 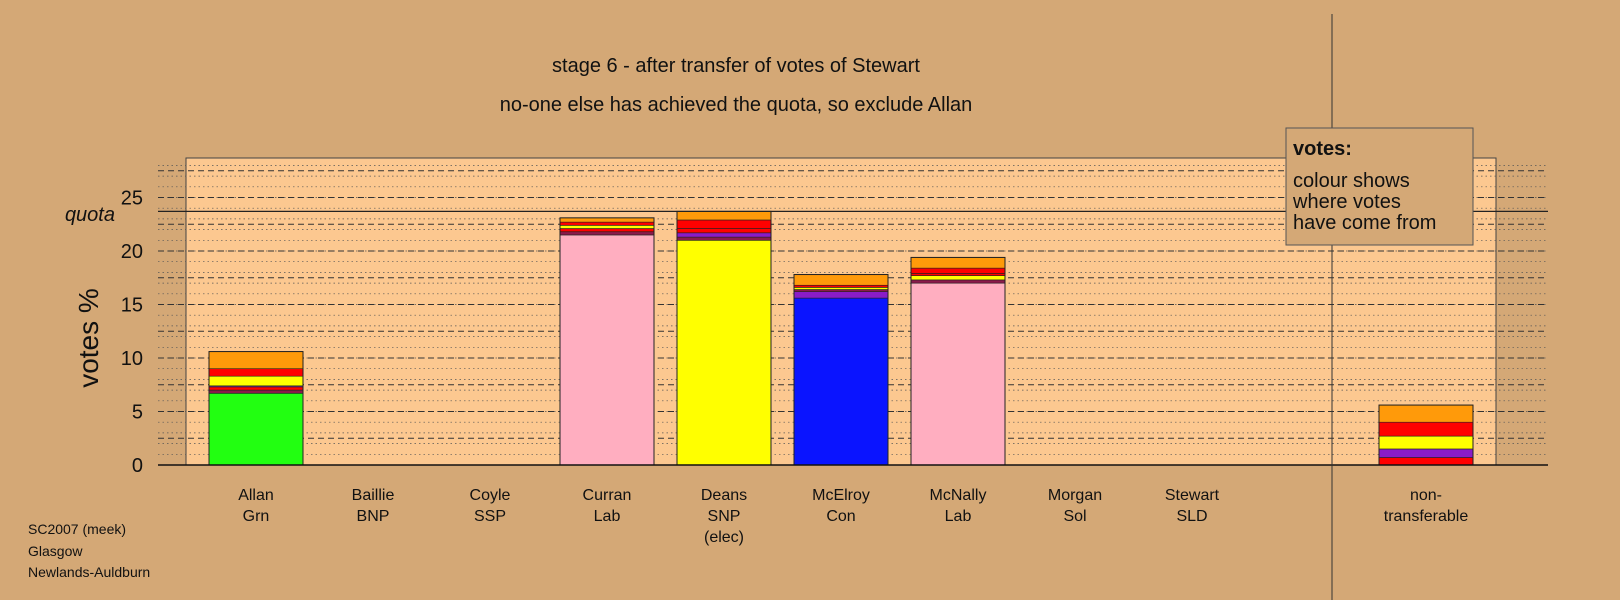 What do you see at coordinates (256, 495) in the screenshot?
I see `x-label-name: Allan` at bounding box center [256, 495].